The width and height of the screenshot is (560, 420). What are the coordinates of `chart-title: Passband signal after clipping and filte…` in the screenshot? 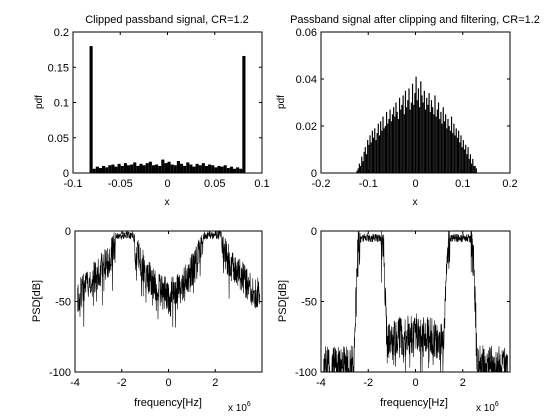 It's located at (415, 20).